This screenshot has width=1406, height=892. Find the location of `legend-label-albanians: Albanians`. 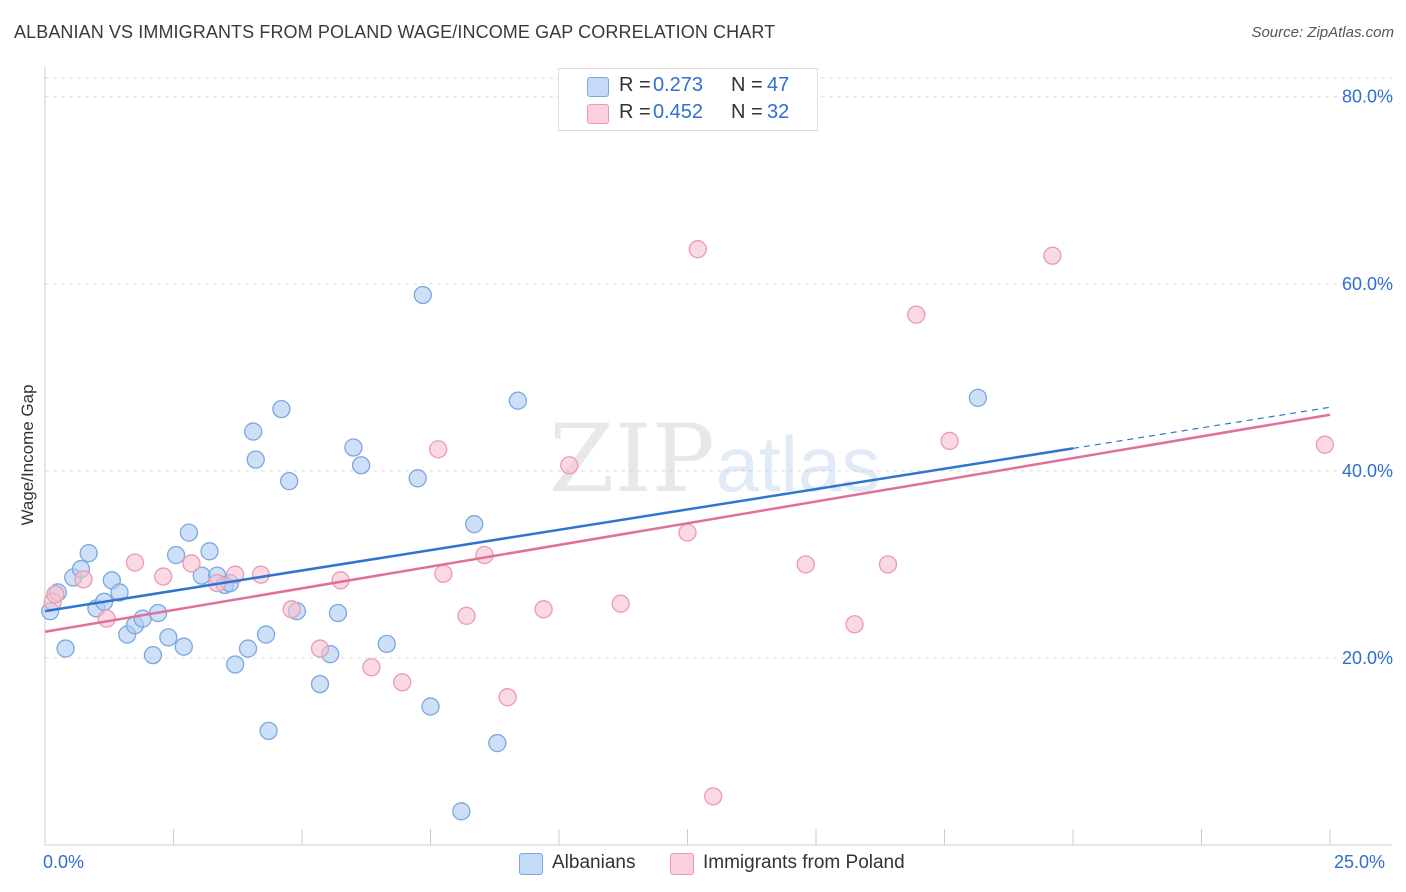

legend-label-albanians: Albanians is located at coordinates (594, 862).